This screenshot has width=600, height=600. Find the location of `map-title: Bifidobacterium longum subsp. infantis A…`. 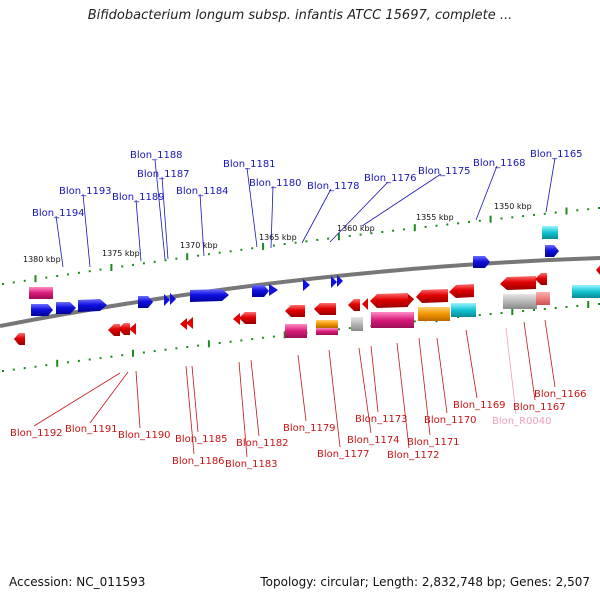

map-title: Bifidobacterium longum subsp. infantis A… is located at coordinates (300, 15).